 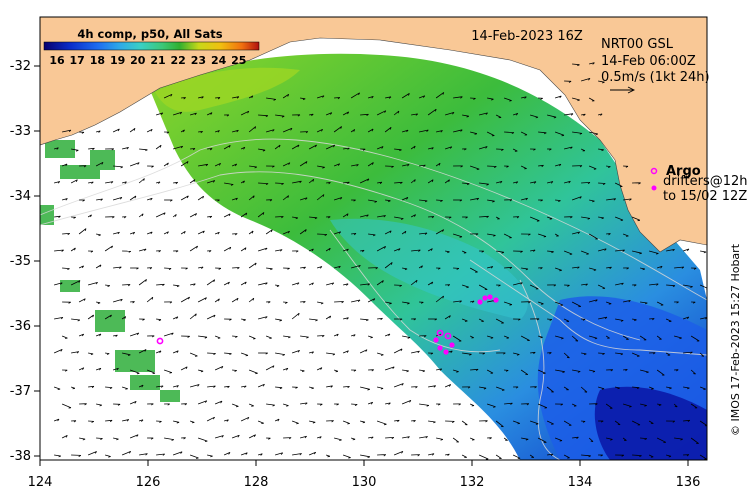 What do you see at coordinates (178, 60) in the screenshot?
I see `legend-tick-label: 22` at bounding box center [178, 60].